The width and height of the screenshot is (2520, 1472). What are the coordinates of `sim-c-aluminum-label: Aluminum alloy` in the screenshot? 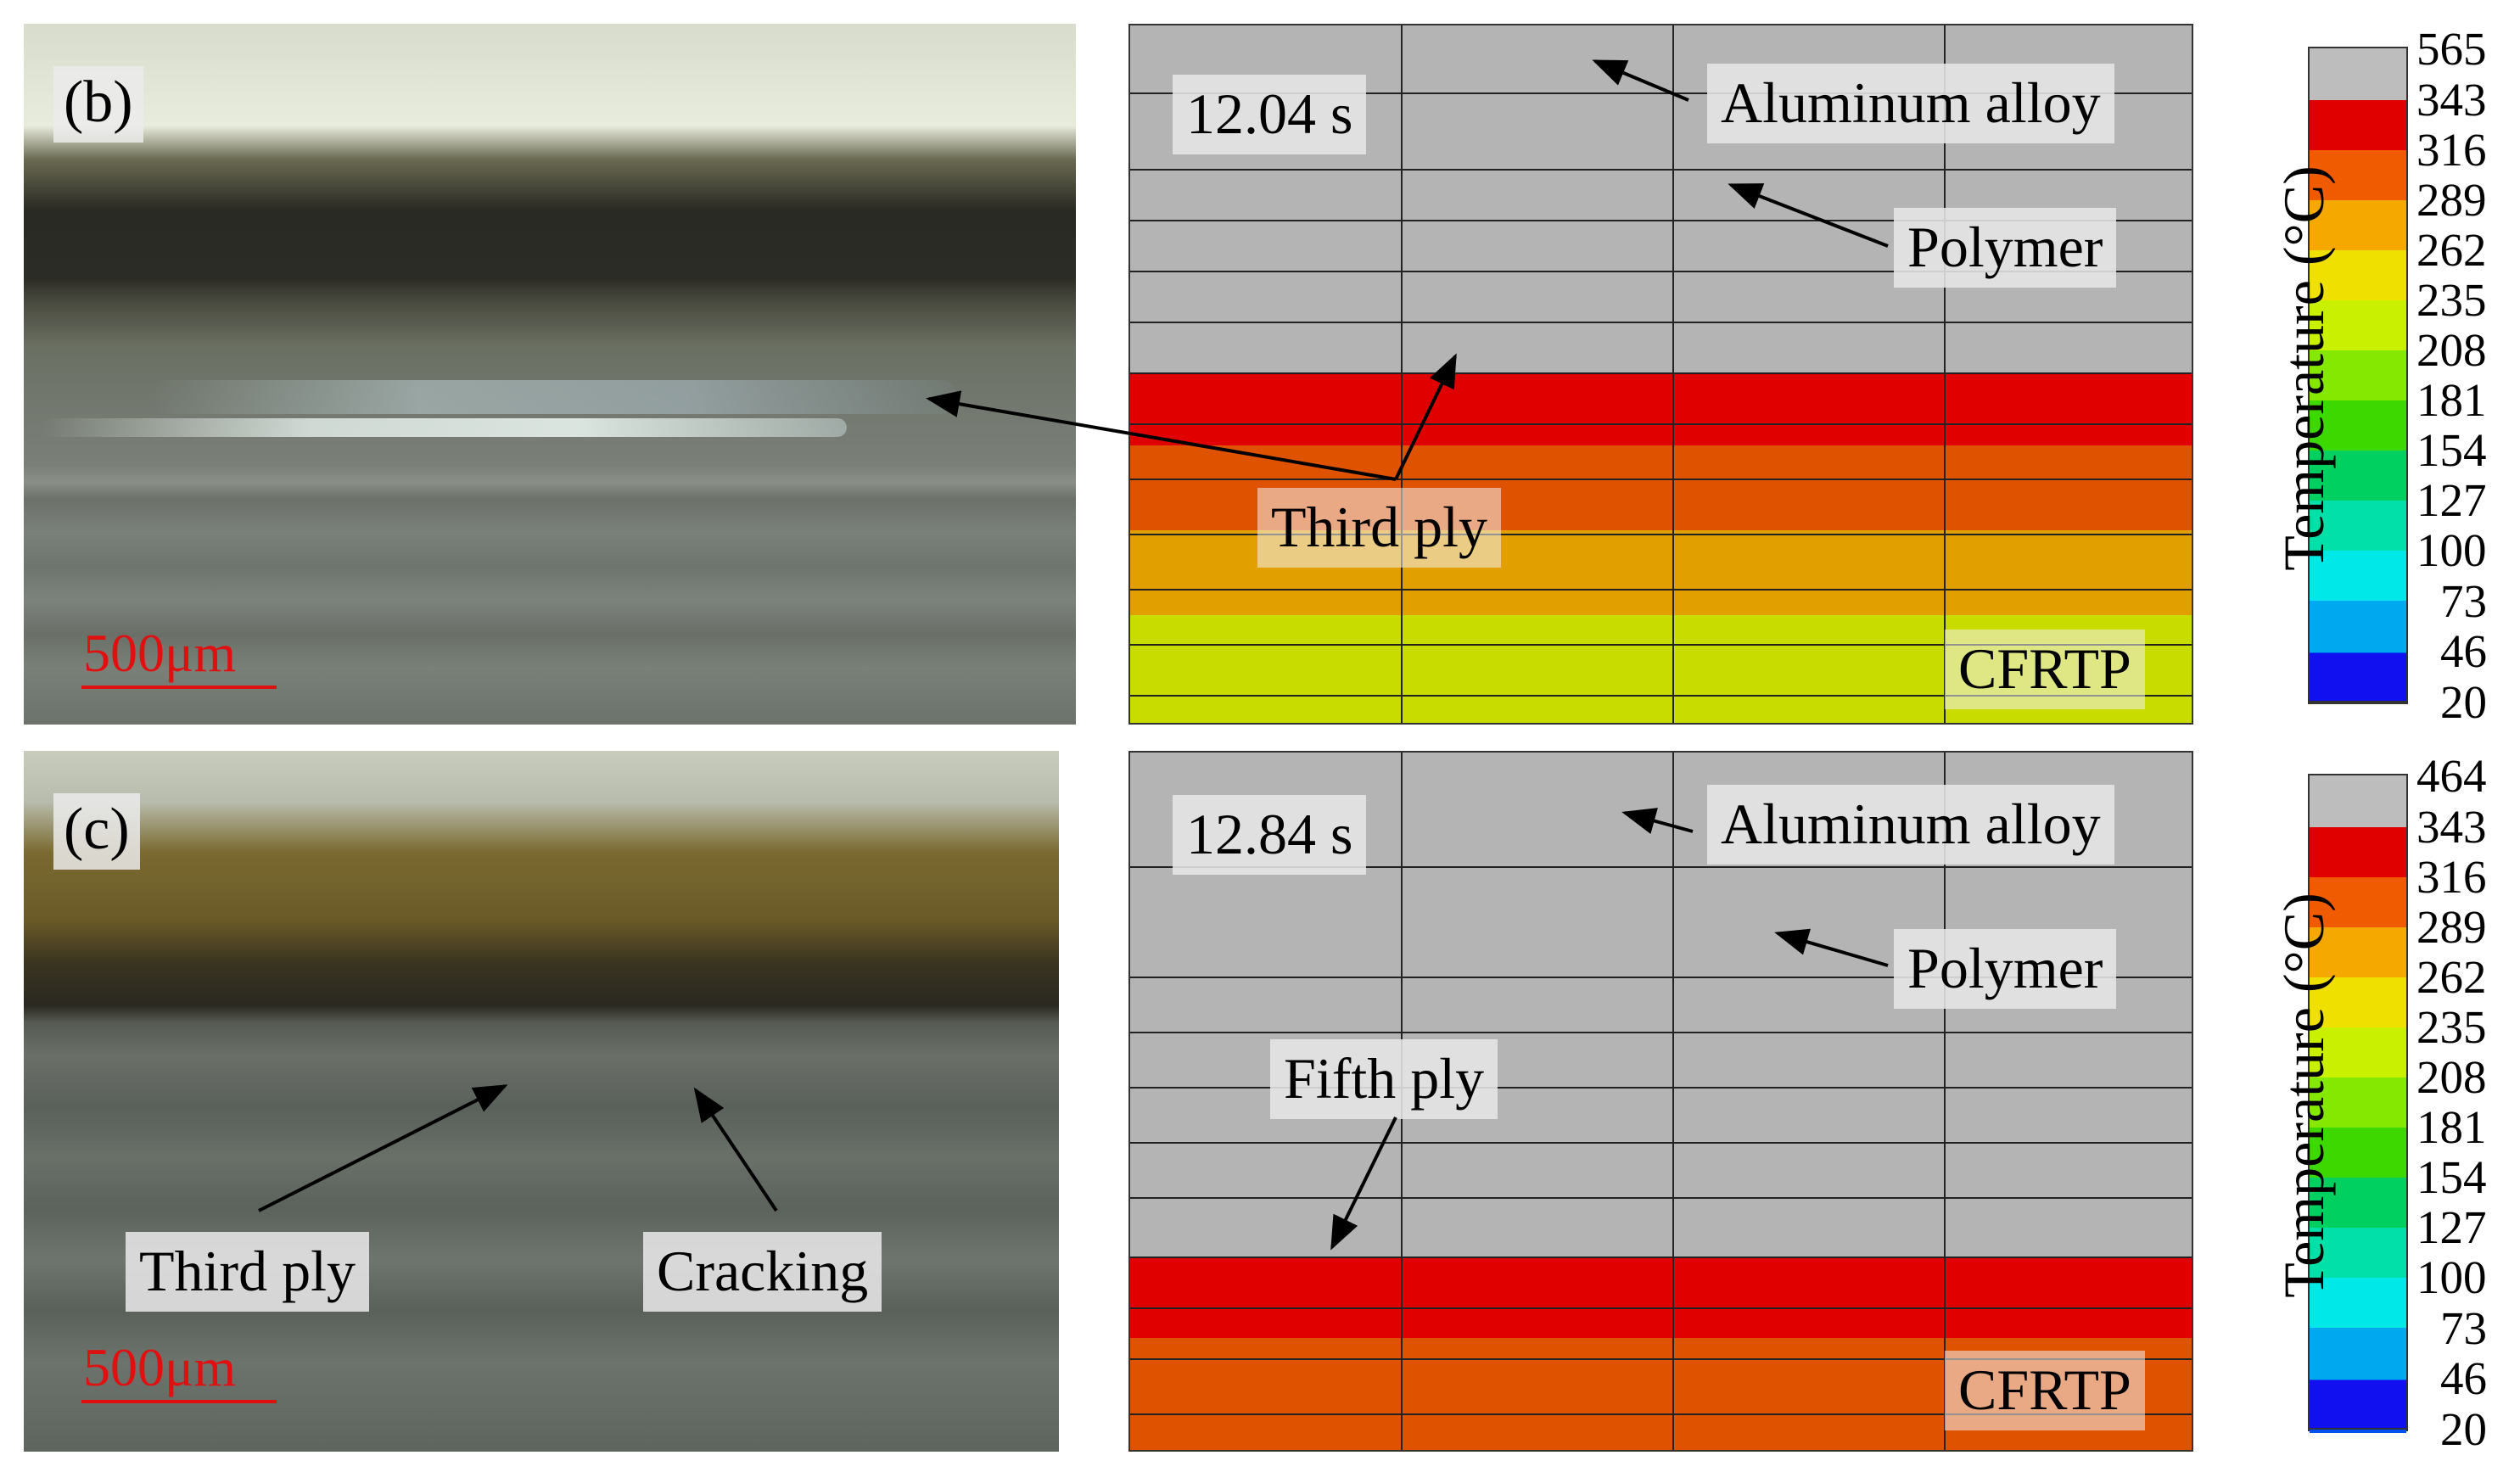 It's located at (1910, 825).